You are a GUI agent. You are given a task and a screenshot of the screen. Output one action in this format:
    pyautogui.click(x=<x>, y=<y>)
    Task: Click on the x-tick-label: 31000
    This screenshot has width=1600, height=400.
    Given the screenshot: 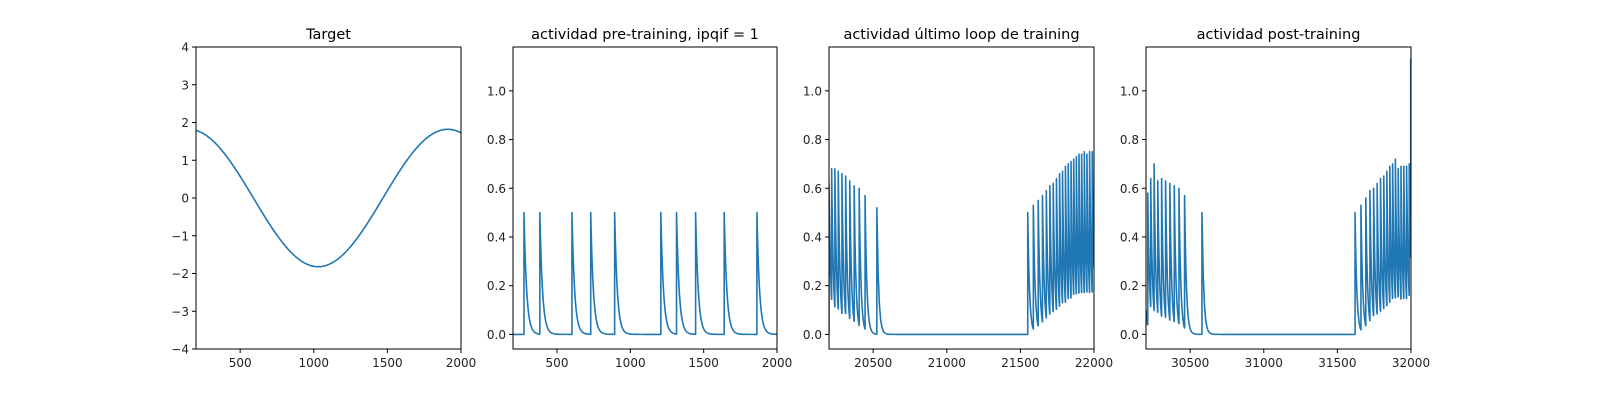 What is the action you would take?
    pyautogui.click(x=1264, y=363)
    